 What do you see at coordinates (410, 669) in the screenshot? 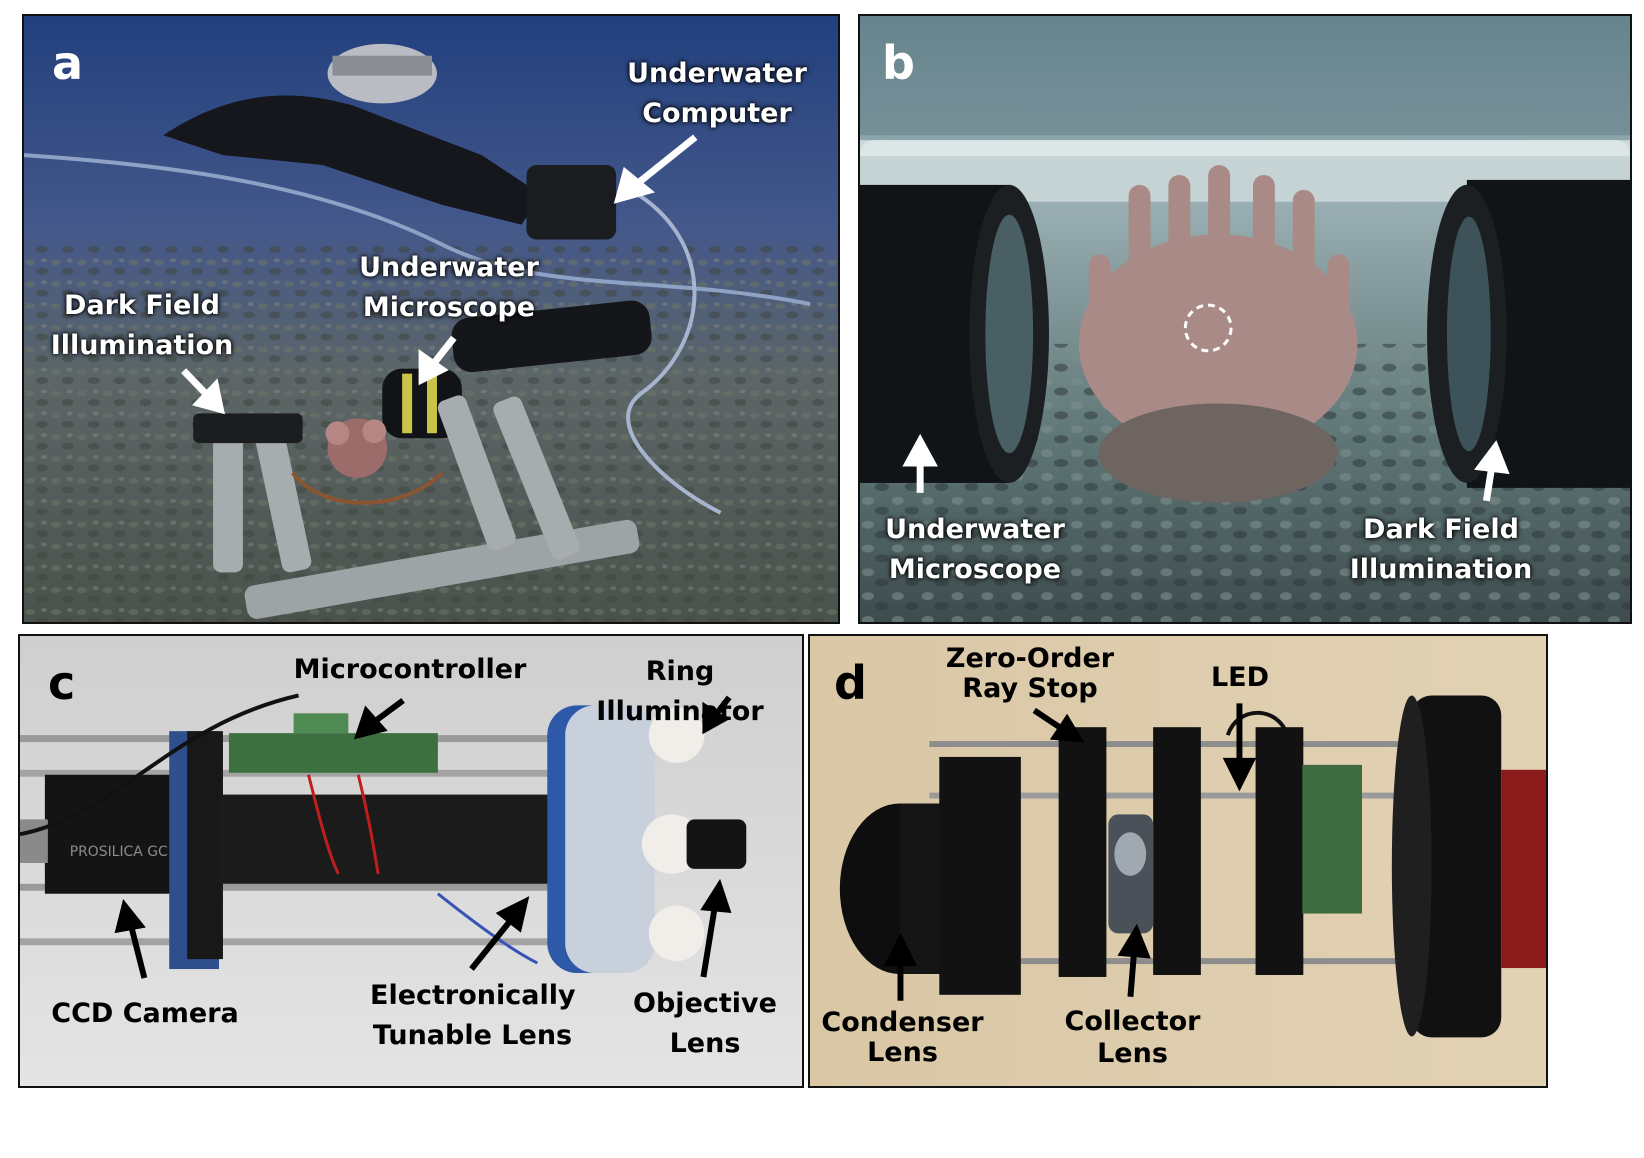
I see `label-microcontroller: Microcontroller` at bounding box center [410, 669].